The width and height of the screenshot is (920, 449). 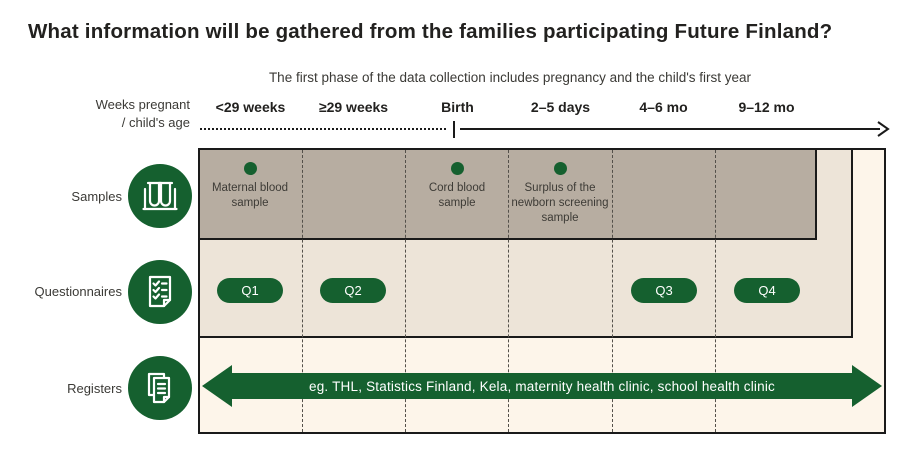 I want to click on sample-event-maternal-blood: Maternal blood sample, so click(x=250, y=186).